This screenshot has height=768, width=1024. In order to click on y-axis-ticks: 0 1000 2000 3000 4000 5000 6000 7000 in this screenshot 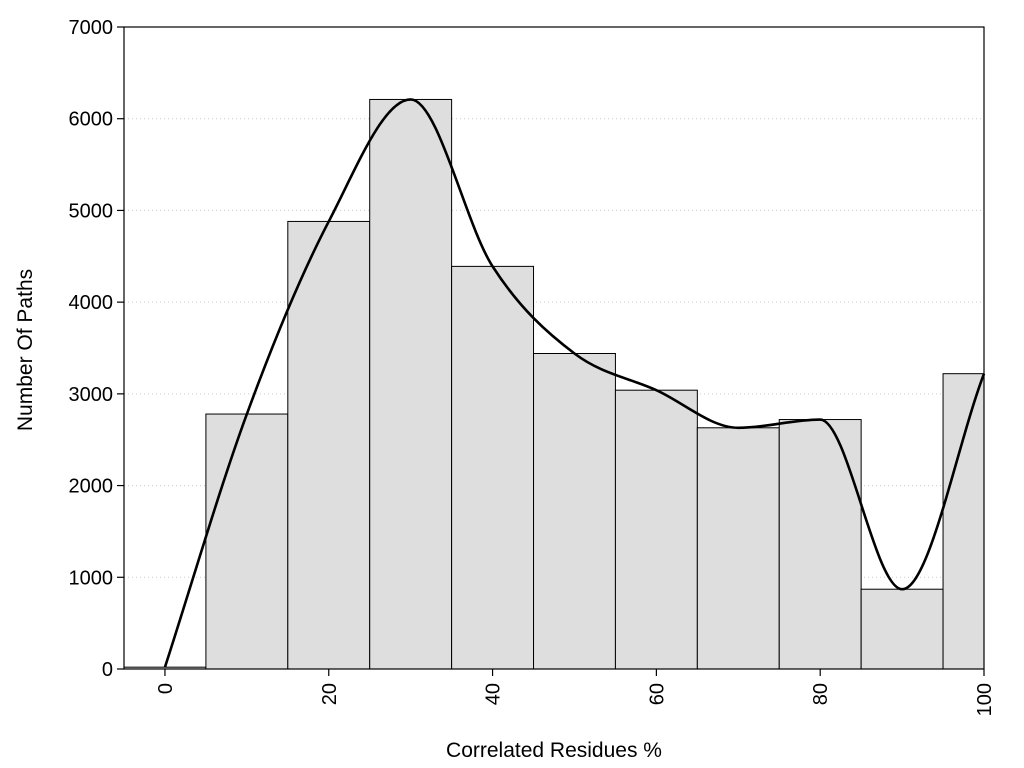, I will do `click(96, 349)`.